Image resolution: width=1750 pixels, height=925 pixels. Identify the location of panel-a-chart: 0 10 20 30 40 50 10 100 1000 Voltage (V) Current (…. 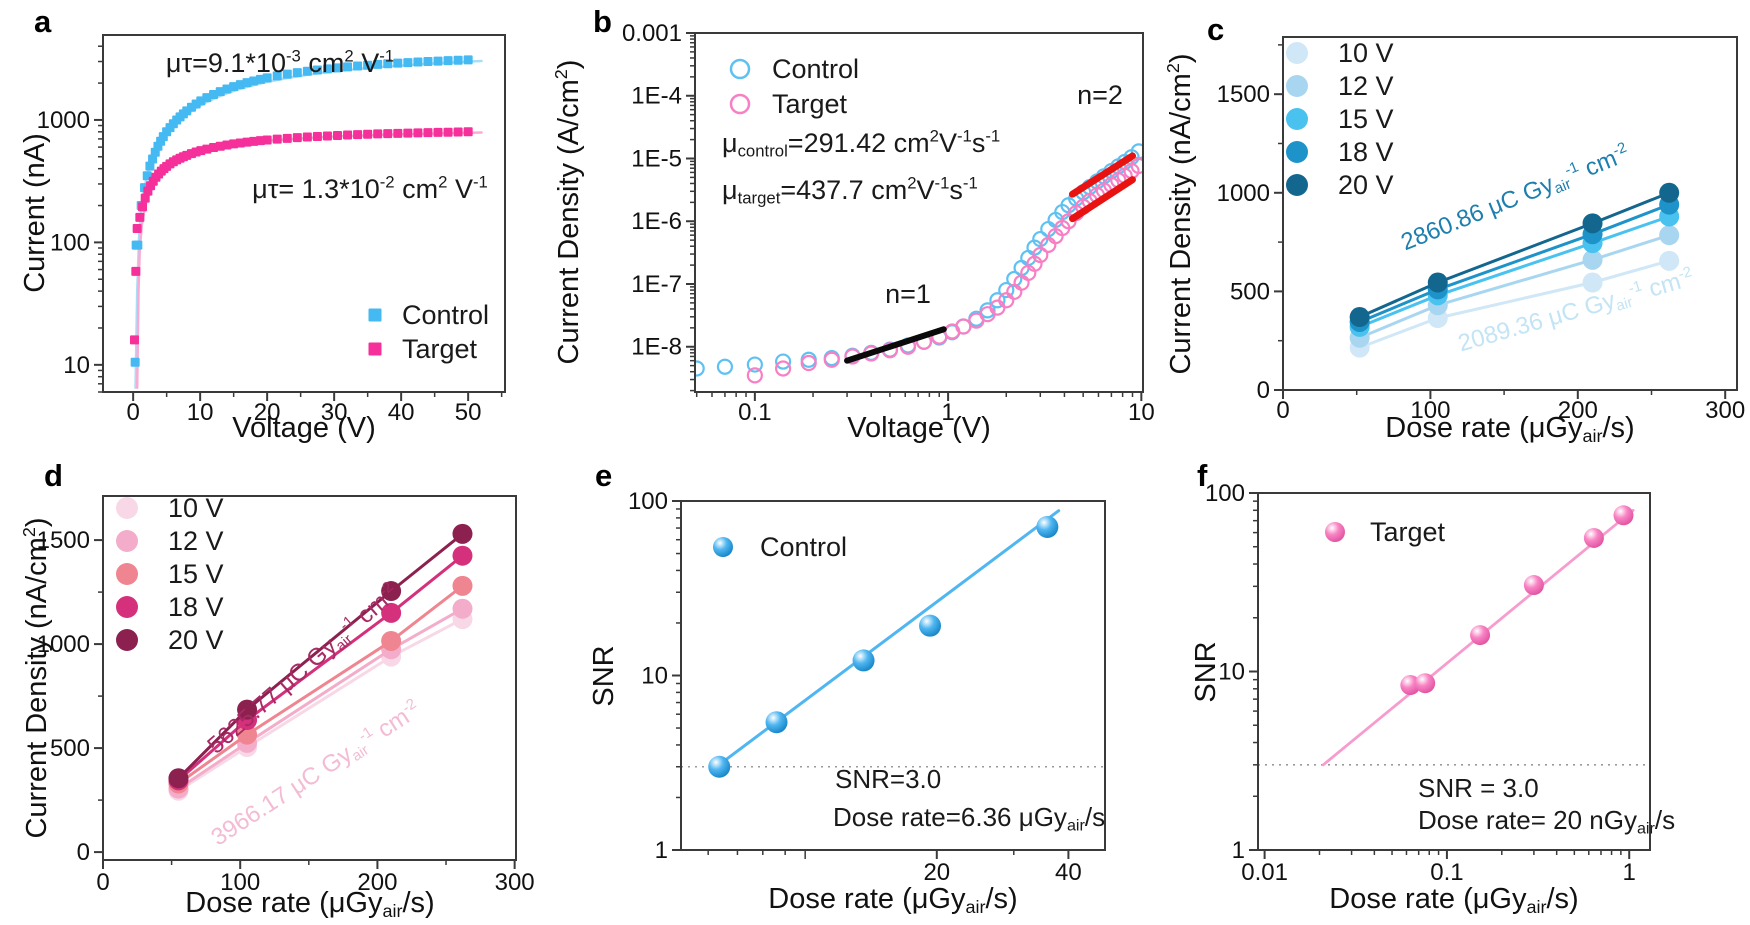
(262, 224).